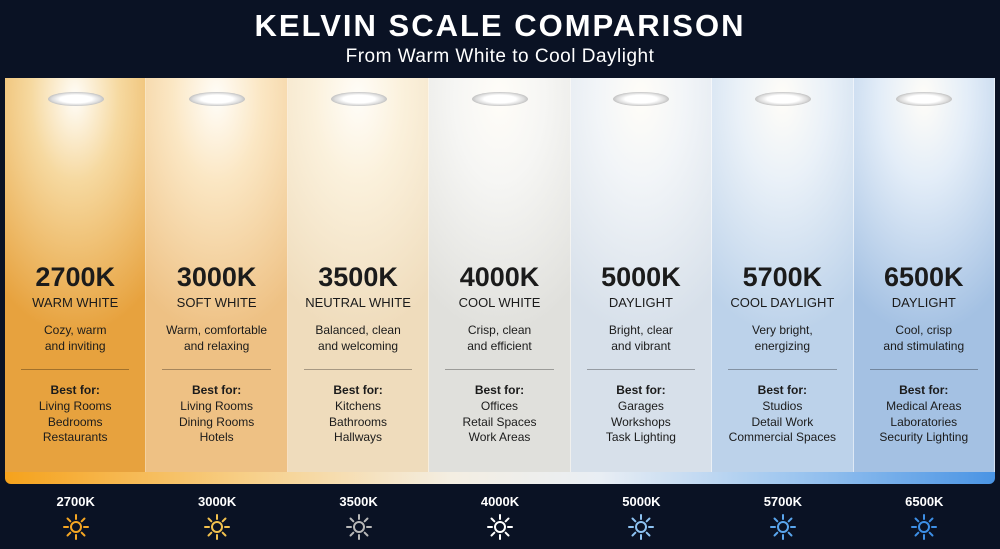  What do you see at coordinates (782, 437) in the screenshot?
I see `use-item: Commercial Spaces` at bounding box center [782, 437].